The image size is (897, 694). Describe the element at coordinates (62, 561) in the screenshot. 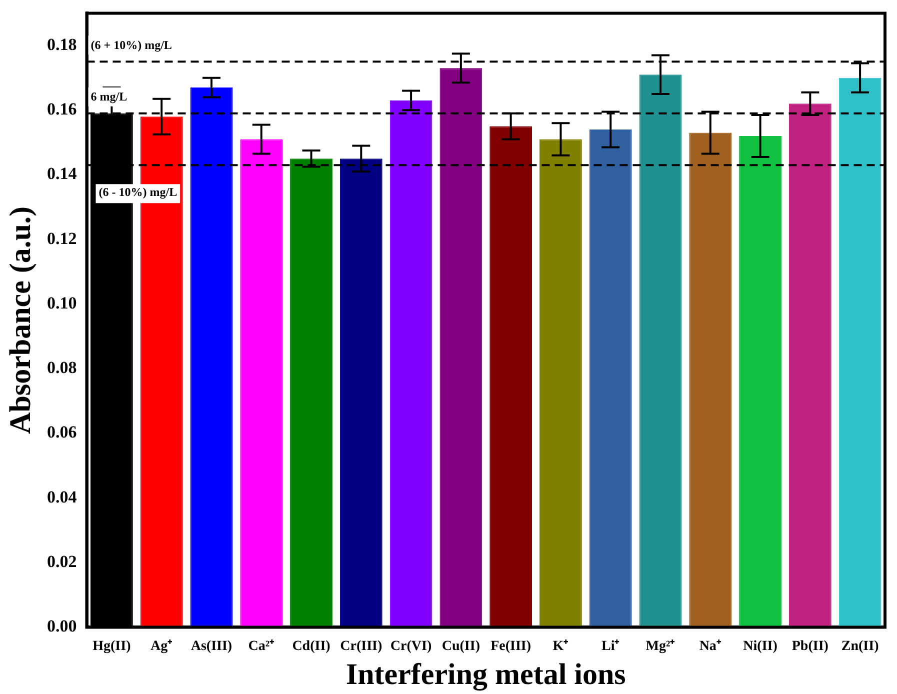

I see `y-tick-label: 0.02` at that location.